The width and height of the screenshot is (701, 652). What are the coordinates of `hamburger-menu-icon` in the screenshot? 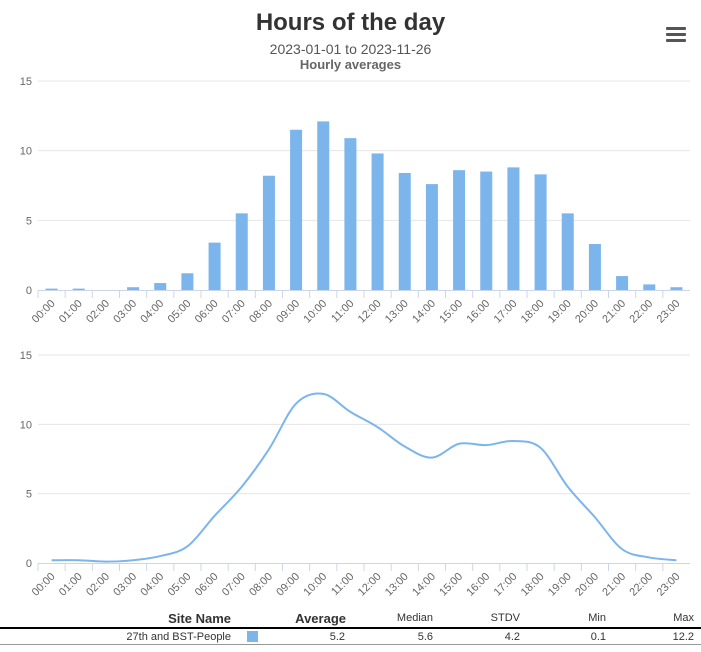 It's located at (676, 35).